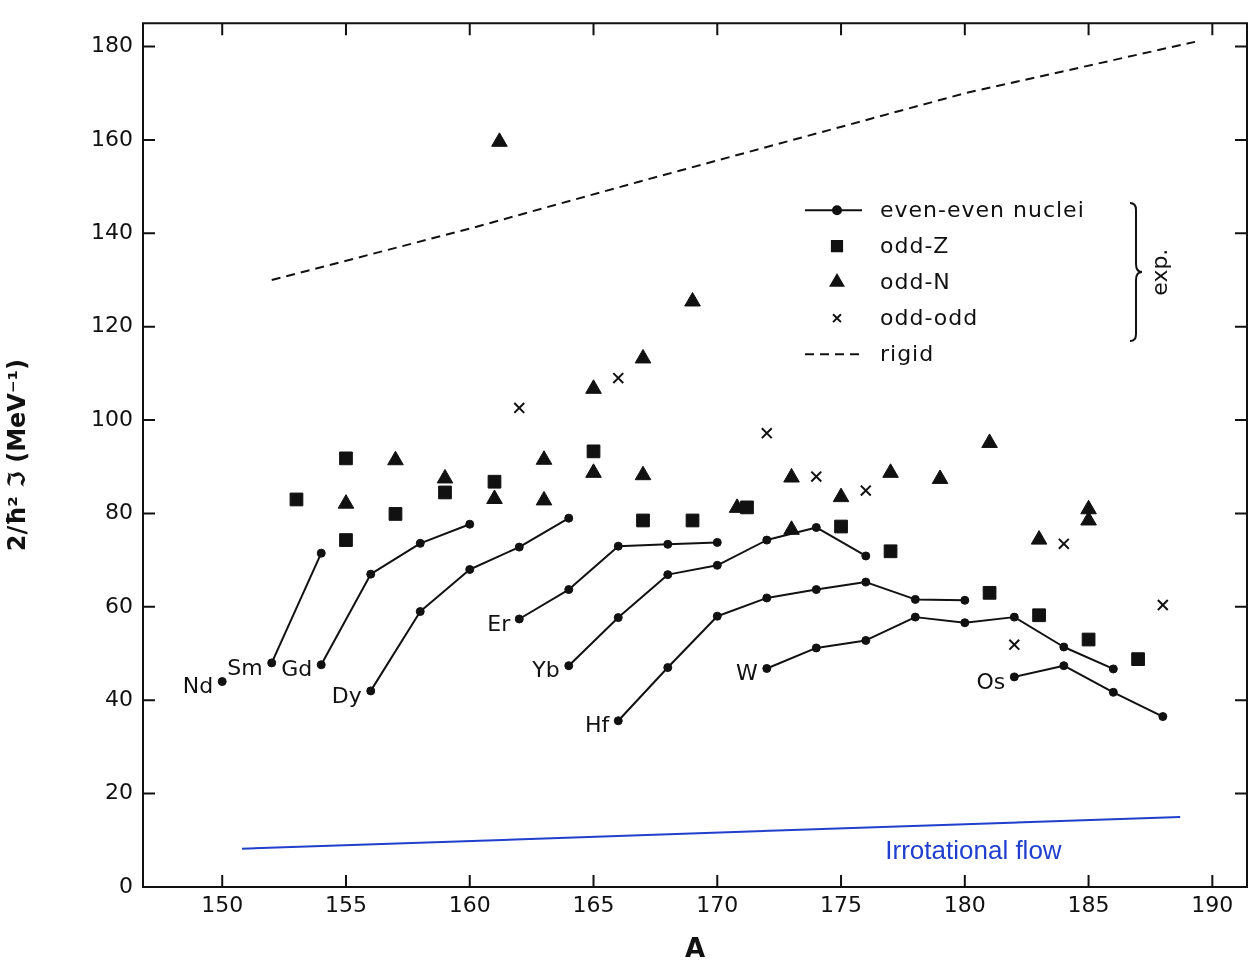  What do you see at coordinates (991, 681) in the screenshot?
I see `annotation: Os` at bounding box center [991, 681].